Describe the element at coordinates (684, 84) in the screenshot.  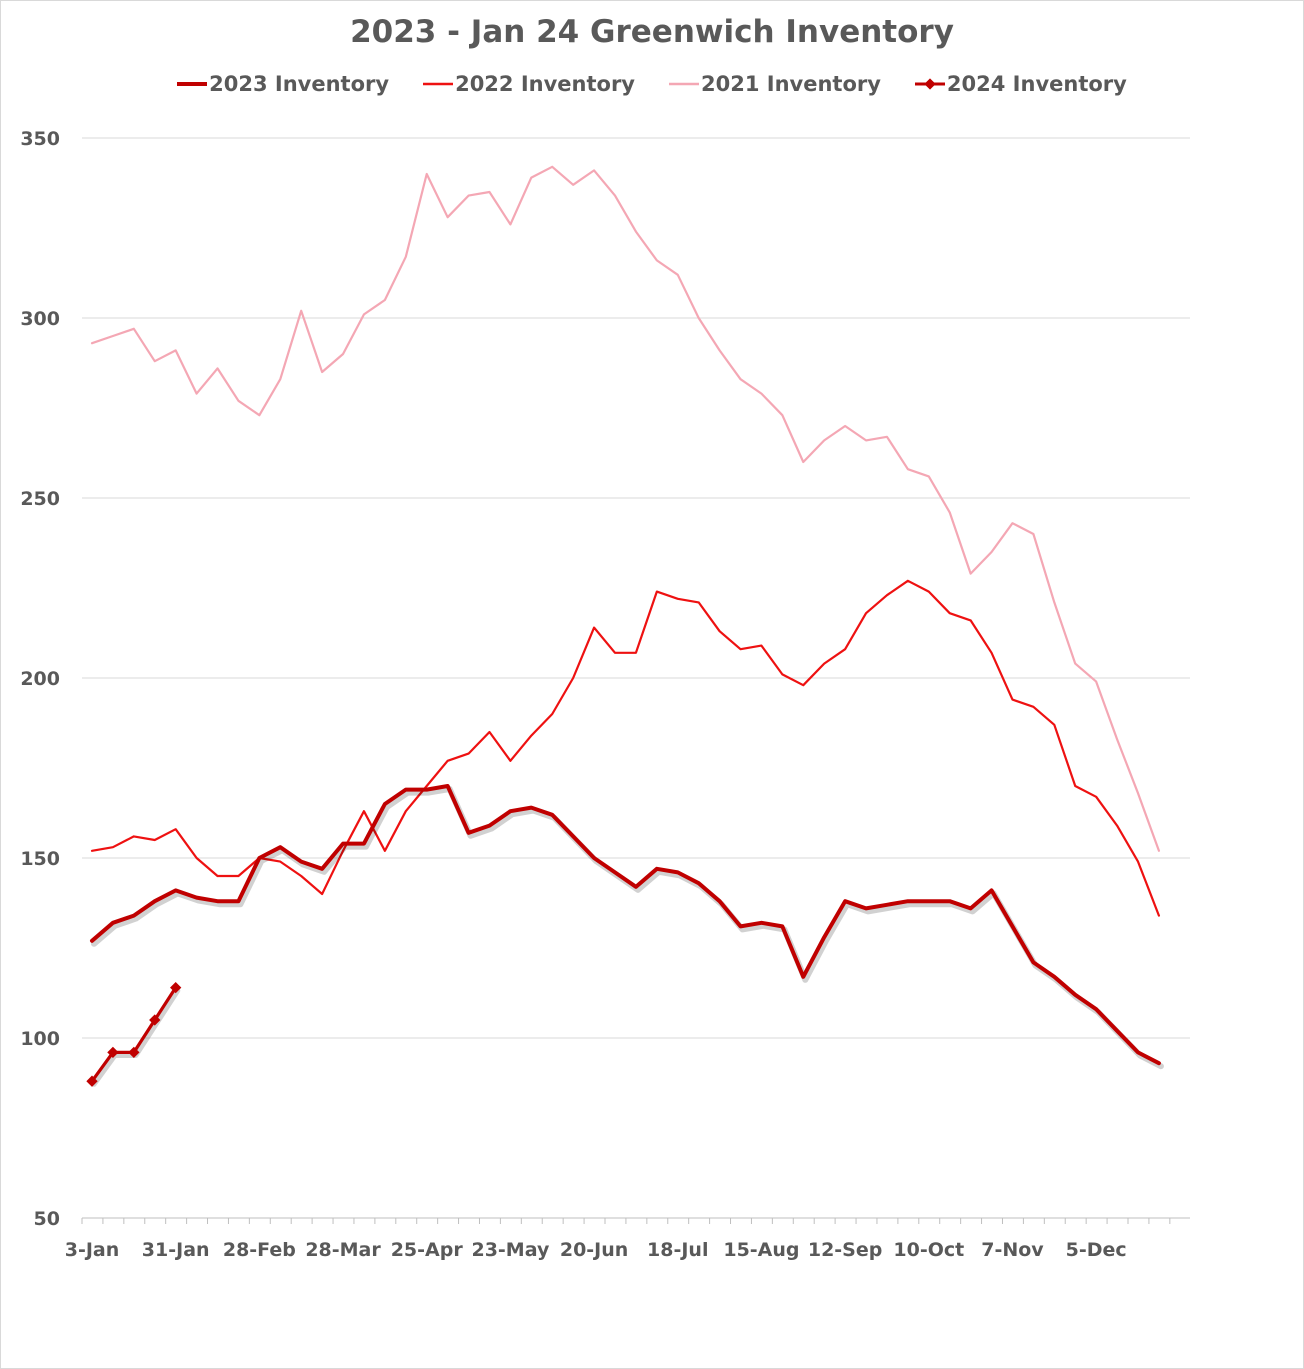
I see `legend-swatch-2021` at that location.